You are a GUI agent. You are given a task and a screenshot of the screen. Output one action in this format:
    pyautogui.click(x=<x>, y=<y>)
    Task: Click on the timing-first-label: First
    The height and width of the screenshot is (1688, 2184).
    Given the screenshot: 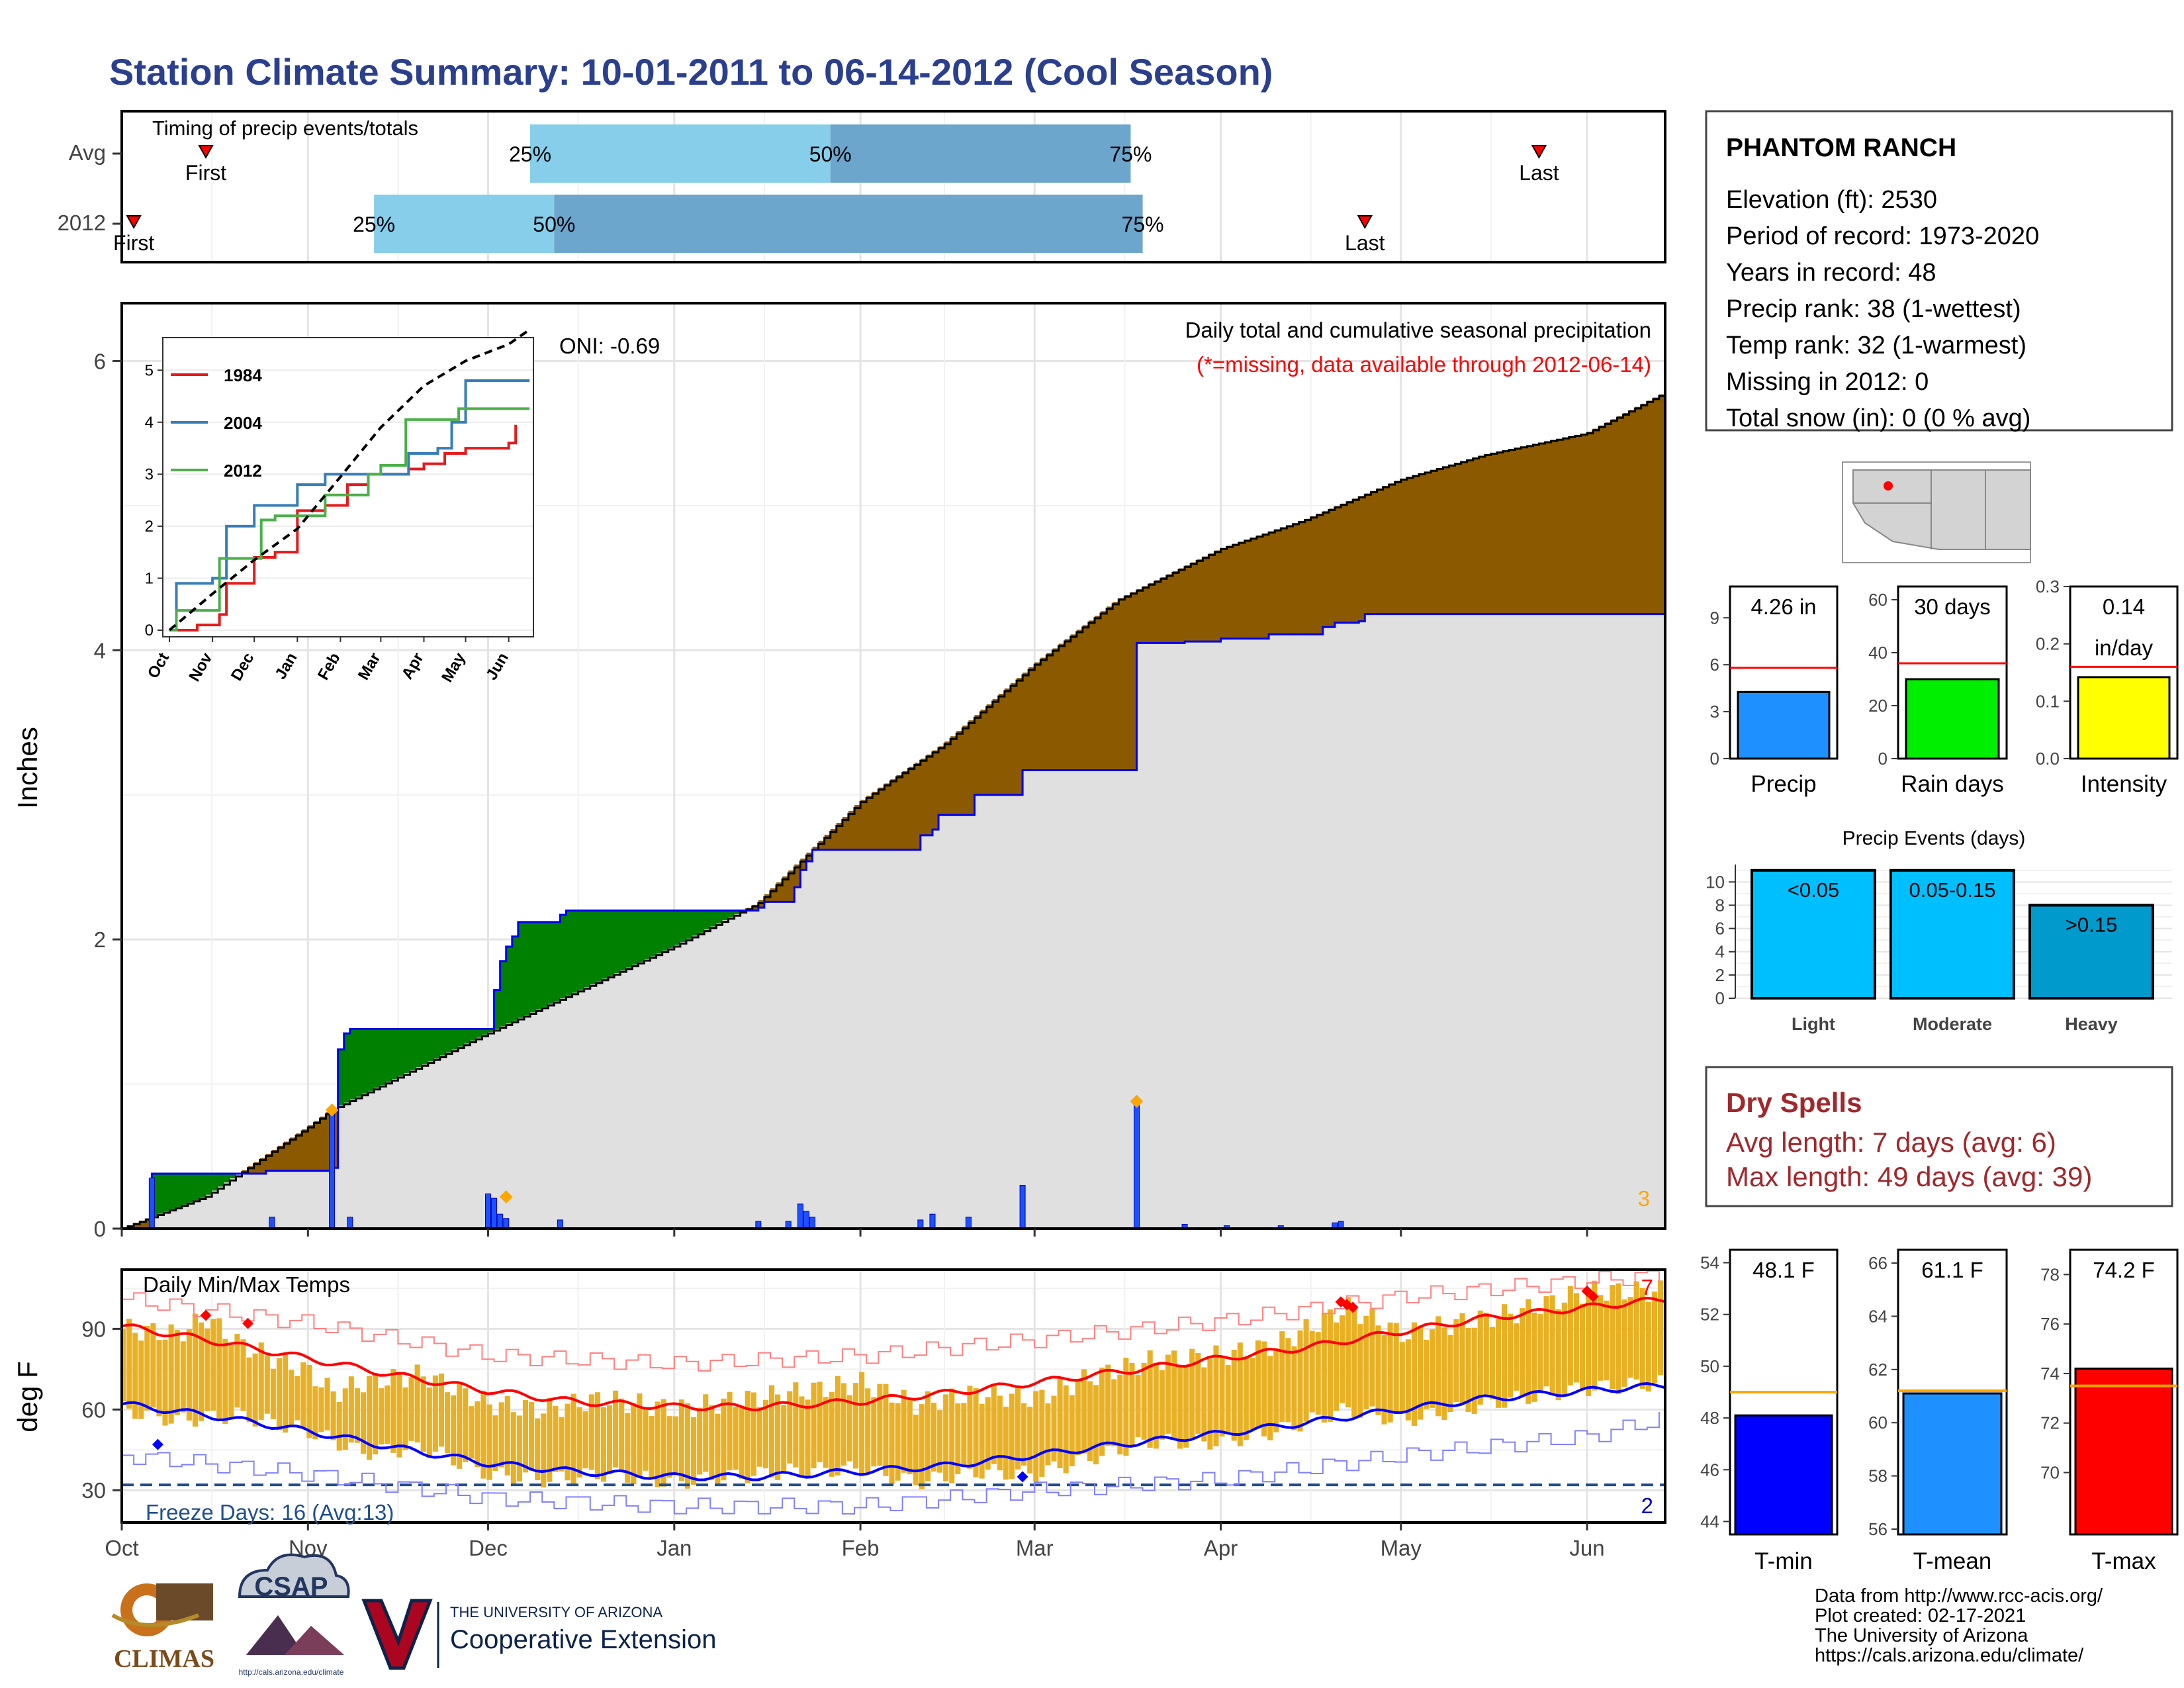 What is the action you would take?
    pyautogui.click(x=205, y=173)
    